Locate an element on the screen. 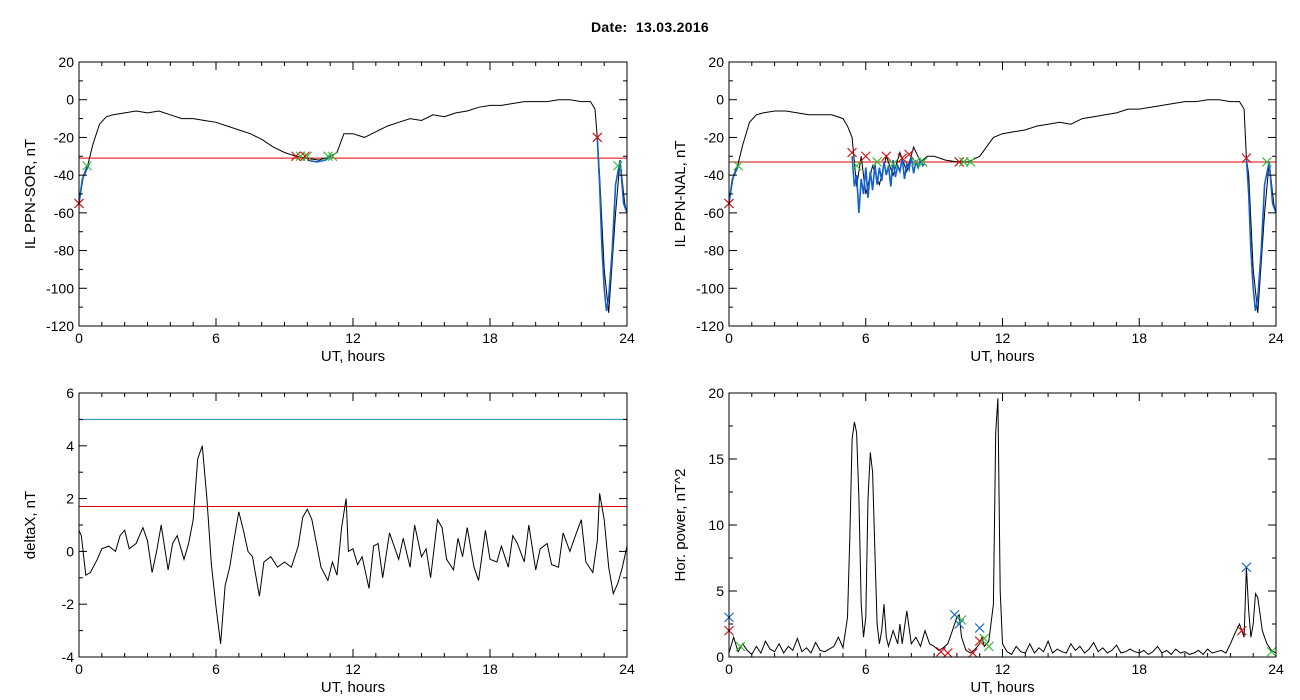 The height and width of the screenshot is (700, 1300). title-date: 13.03.2016 is located at coordinates (672, 27).